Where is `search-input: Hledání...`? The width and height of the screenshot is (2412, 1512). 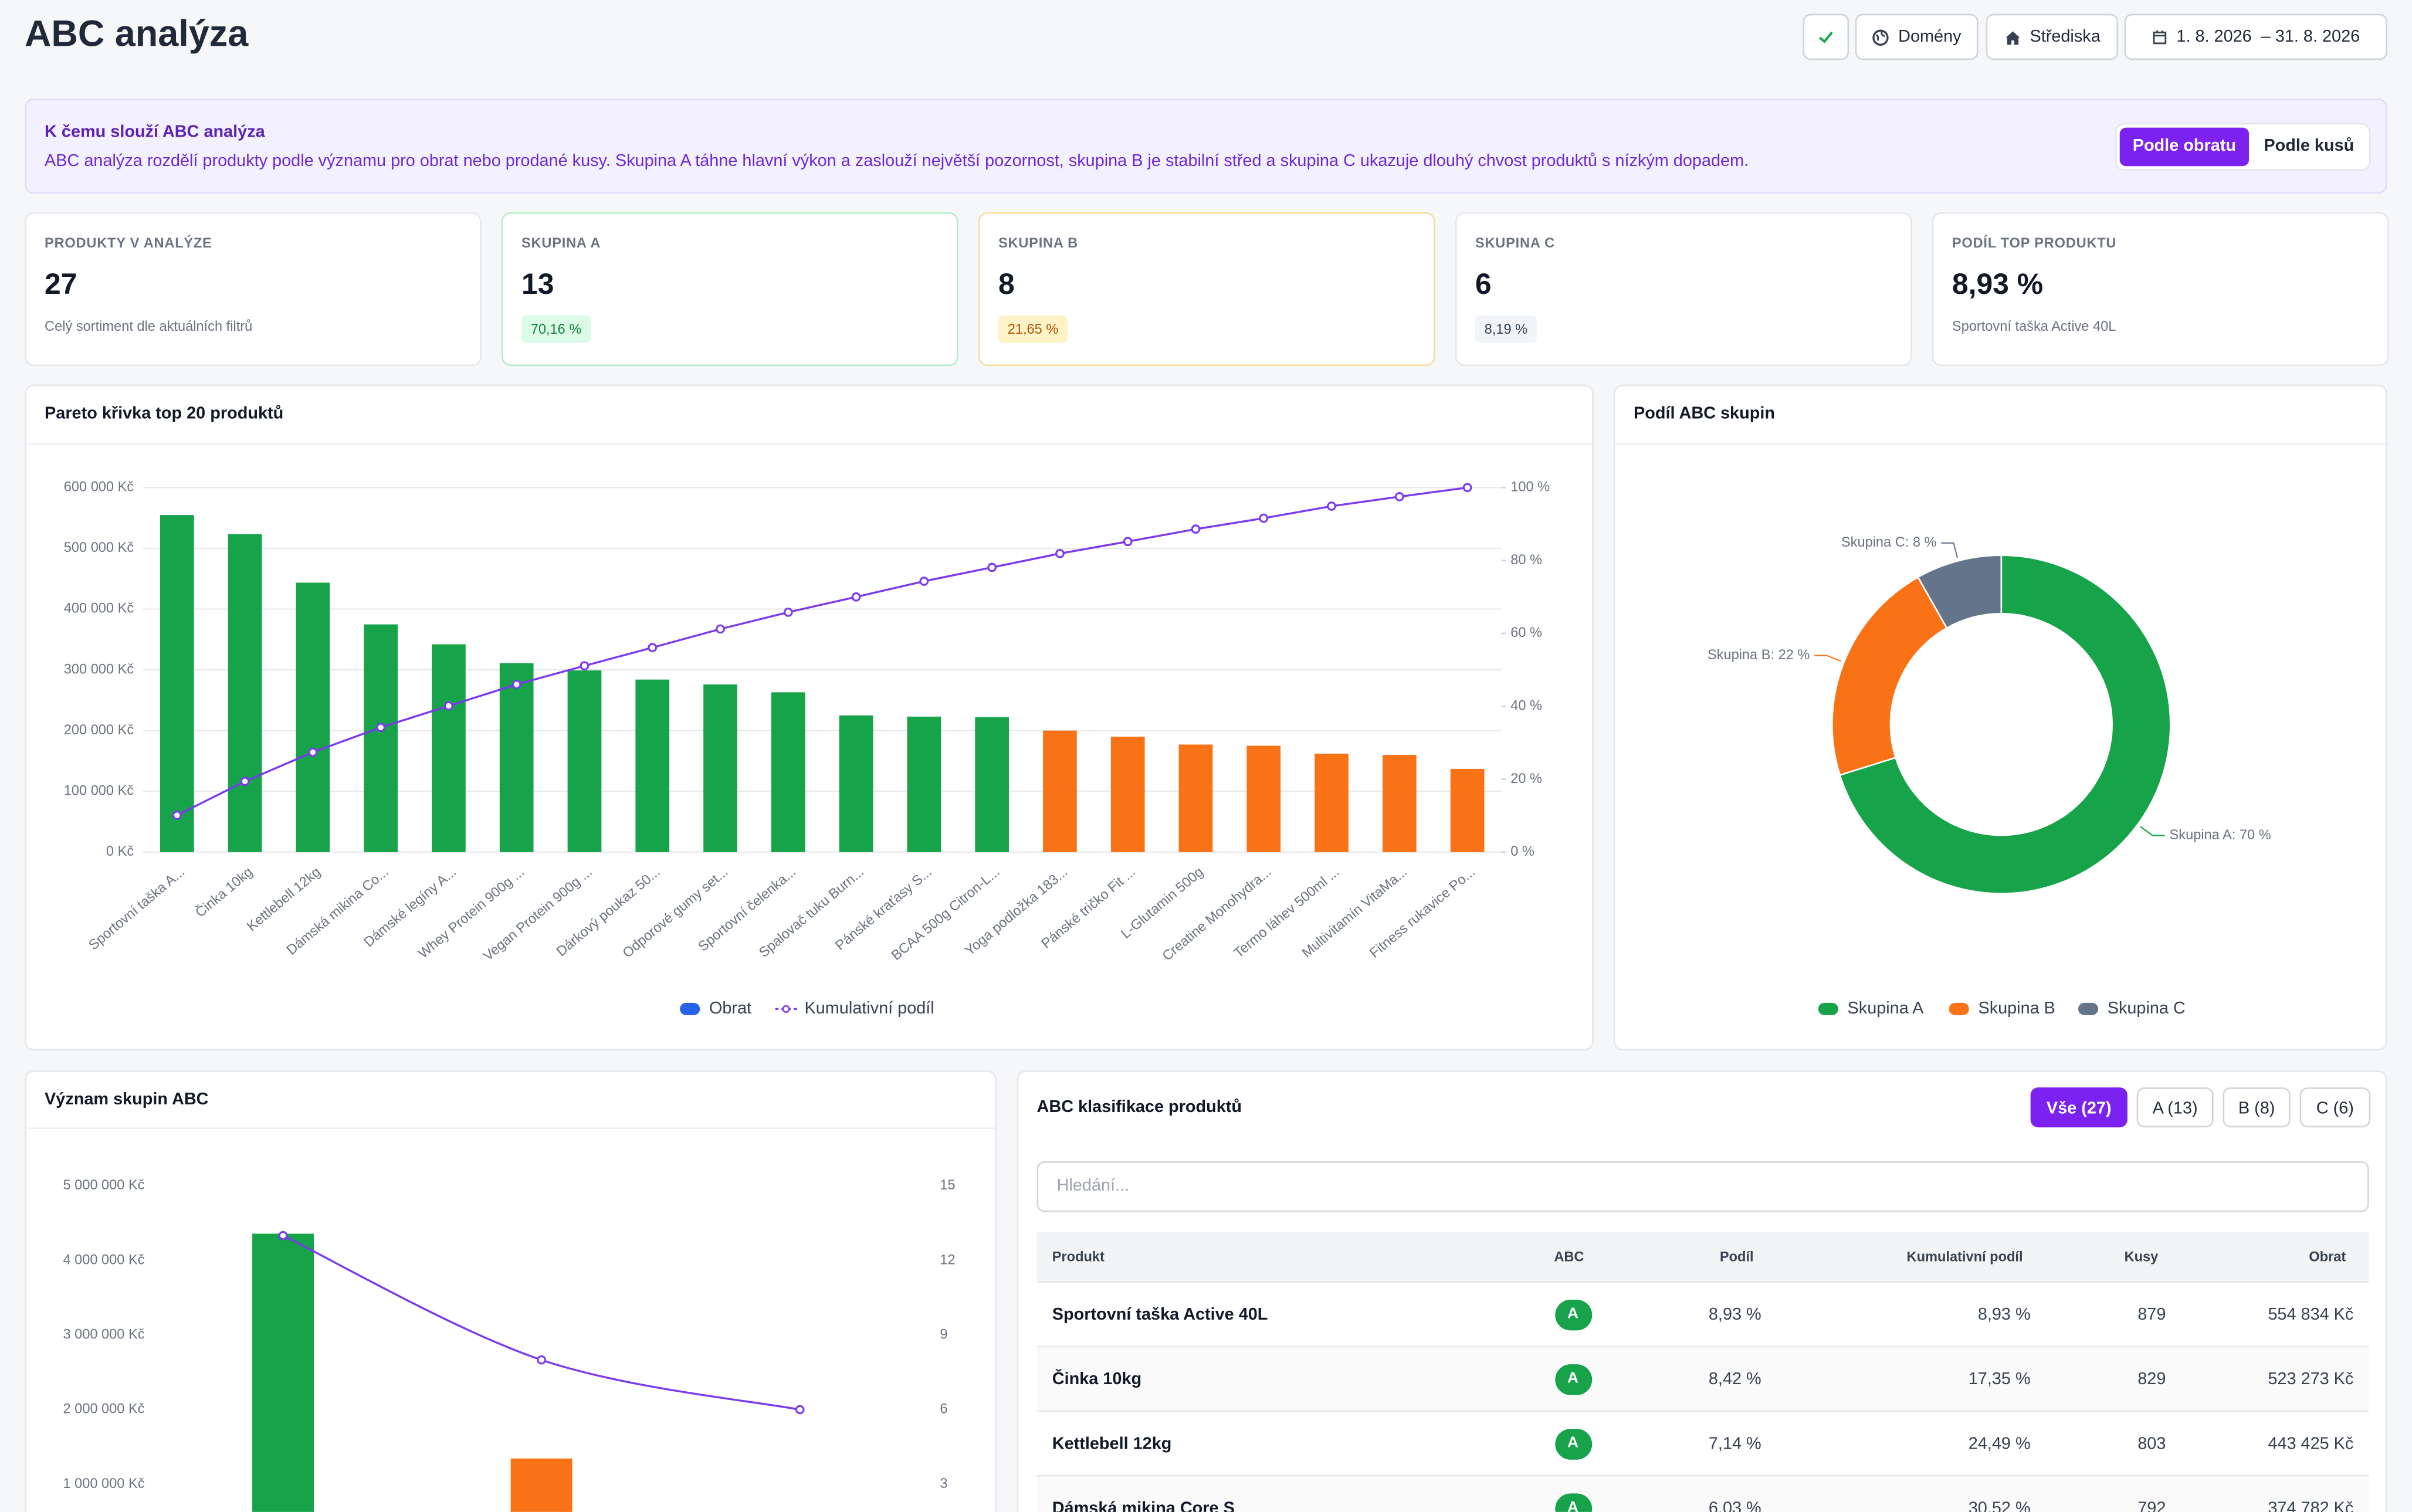
search-input: Hledání... is located at coordinates (1702, 1187).